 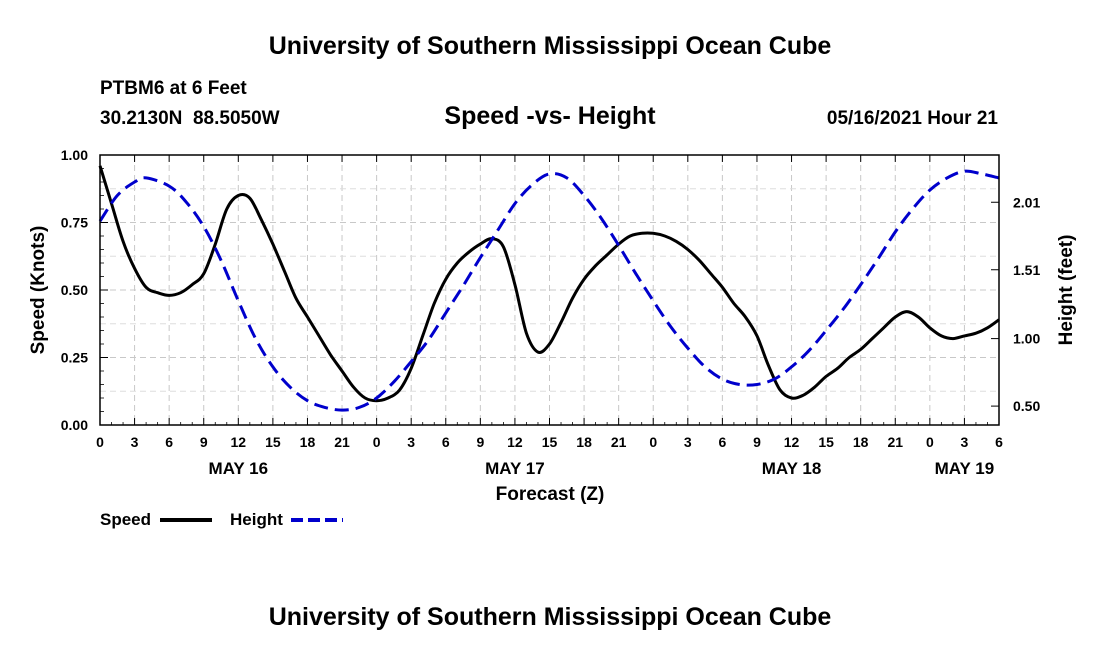 What do you see at coordinates (1026, 202) in the screenshot?
I see `right-tick-label: 2.01` at bounding box center [1026, 202].